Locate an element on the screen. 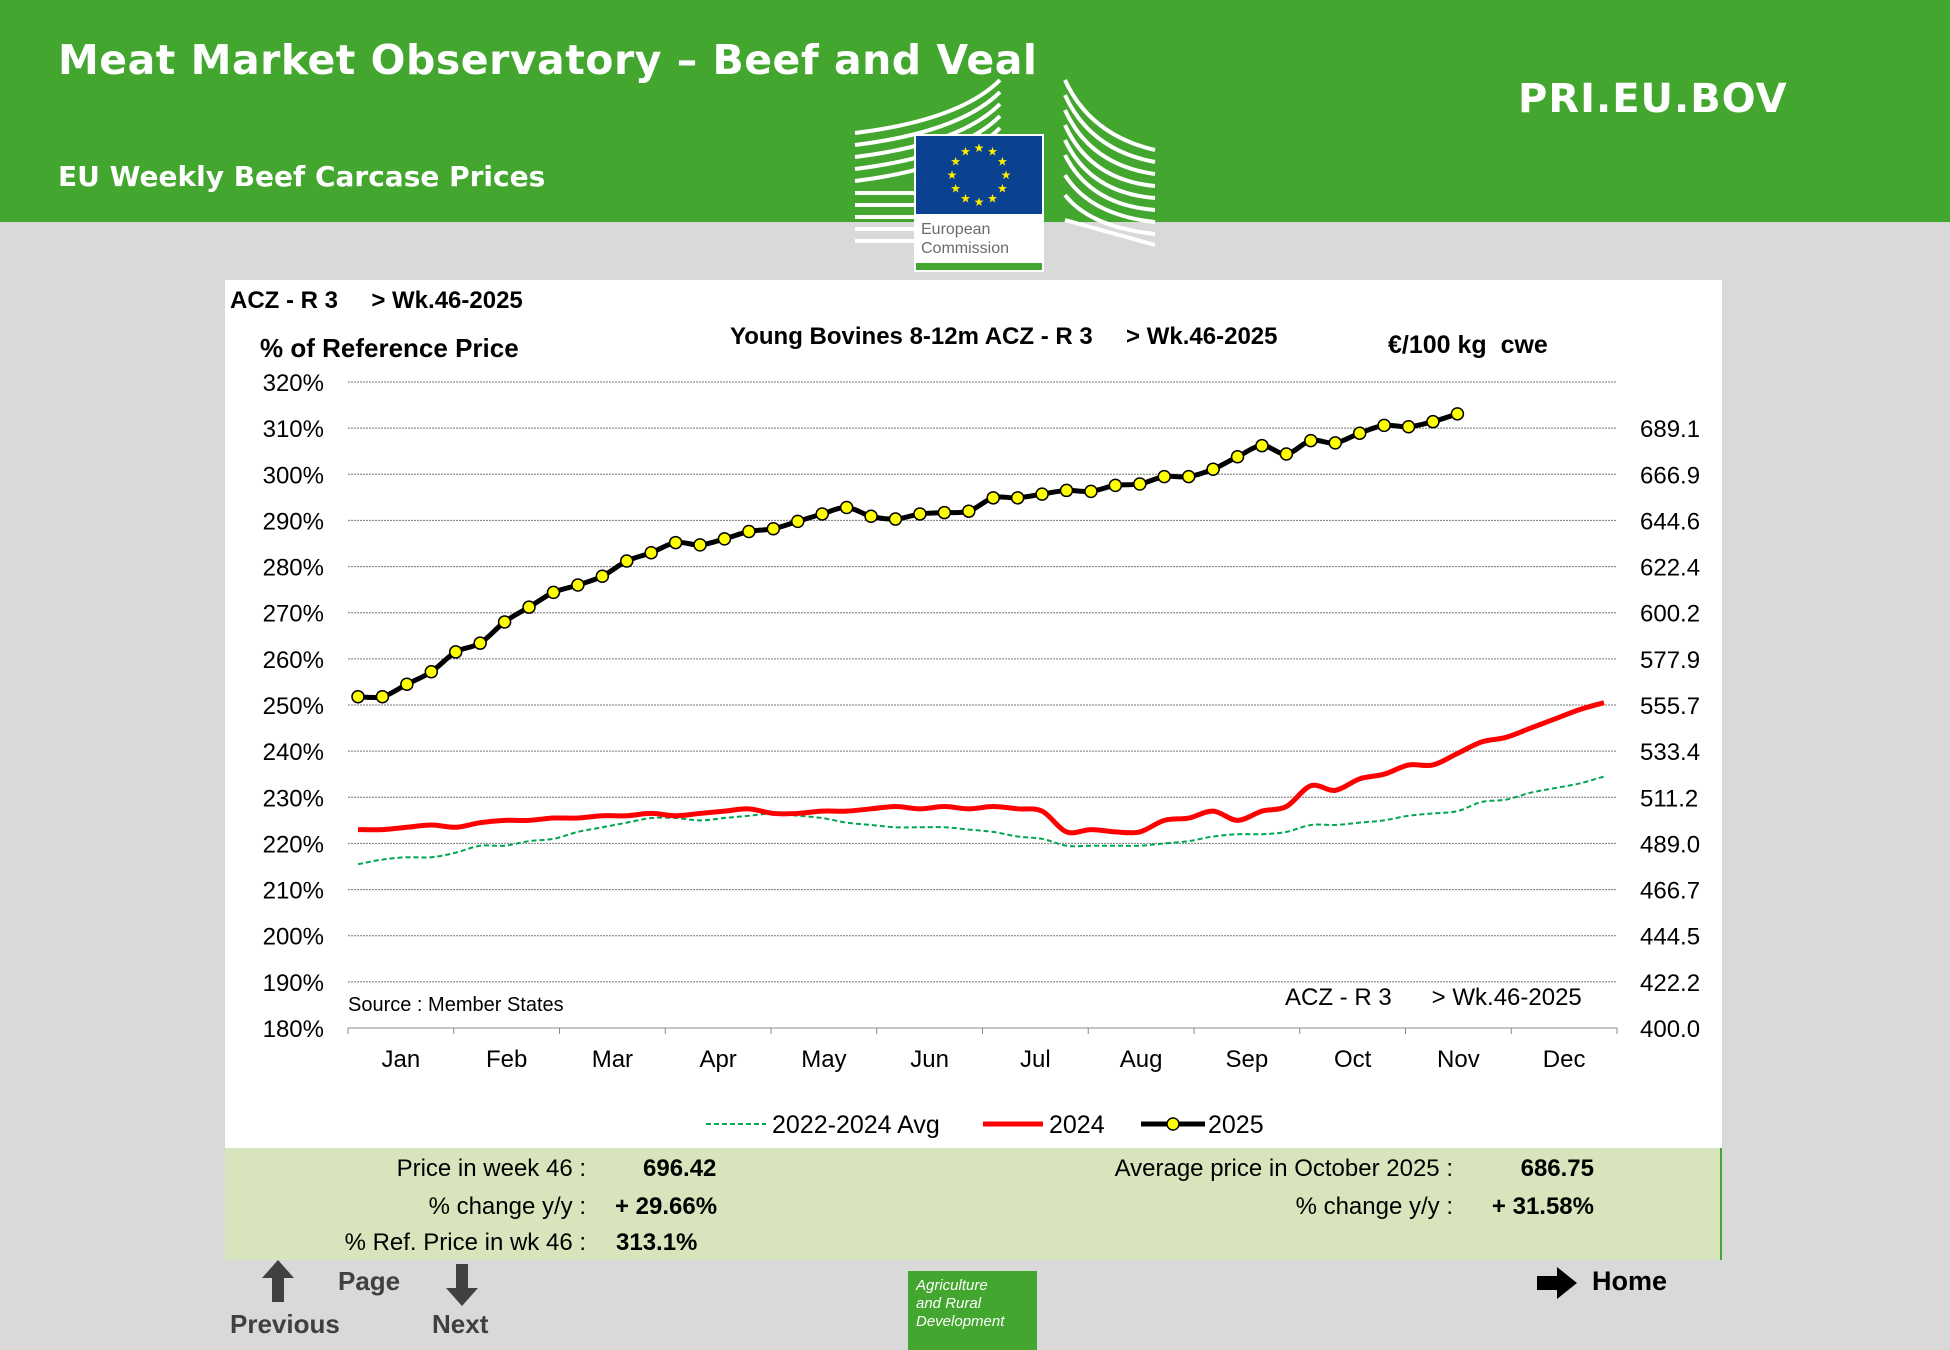  y-tick-label: 310% is located at coordinates (293, 429).